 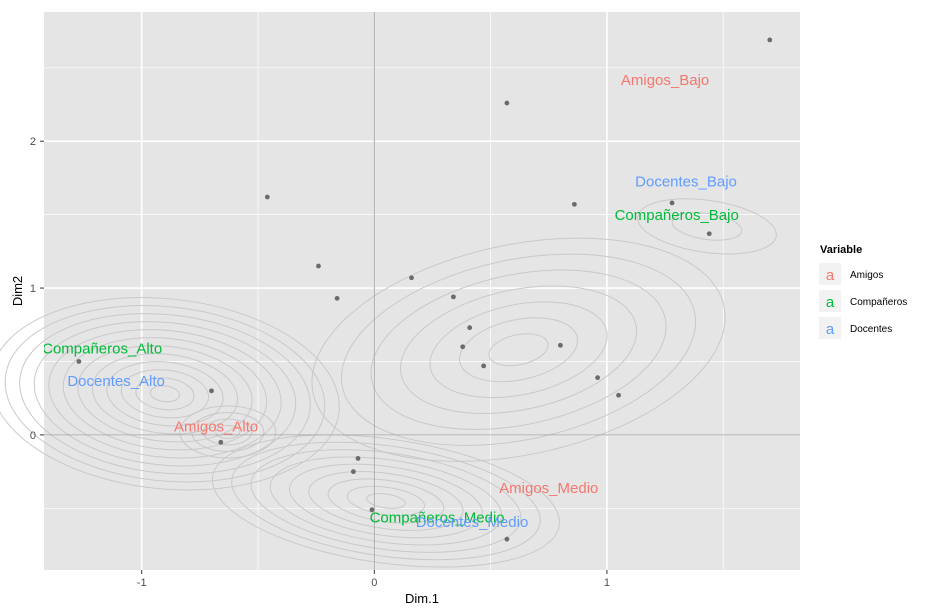 I want to click on y-tick-label: 1, so click(x=33, y=289).